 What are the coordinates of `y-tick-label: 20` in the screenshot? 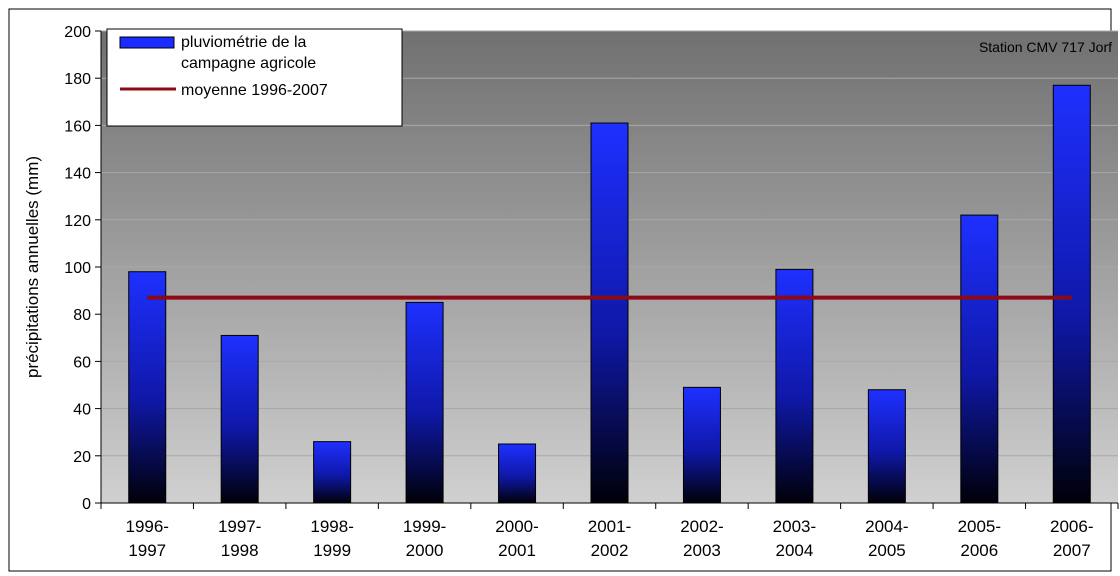 It's located at (82, 457).